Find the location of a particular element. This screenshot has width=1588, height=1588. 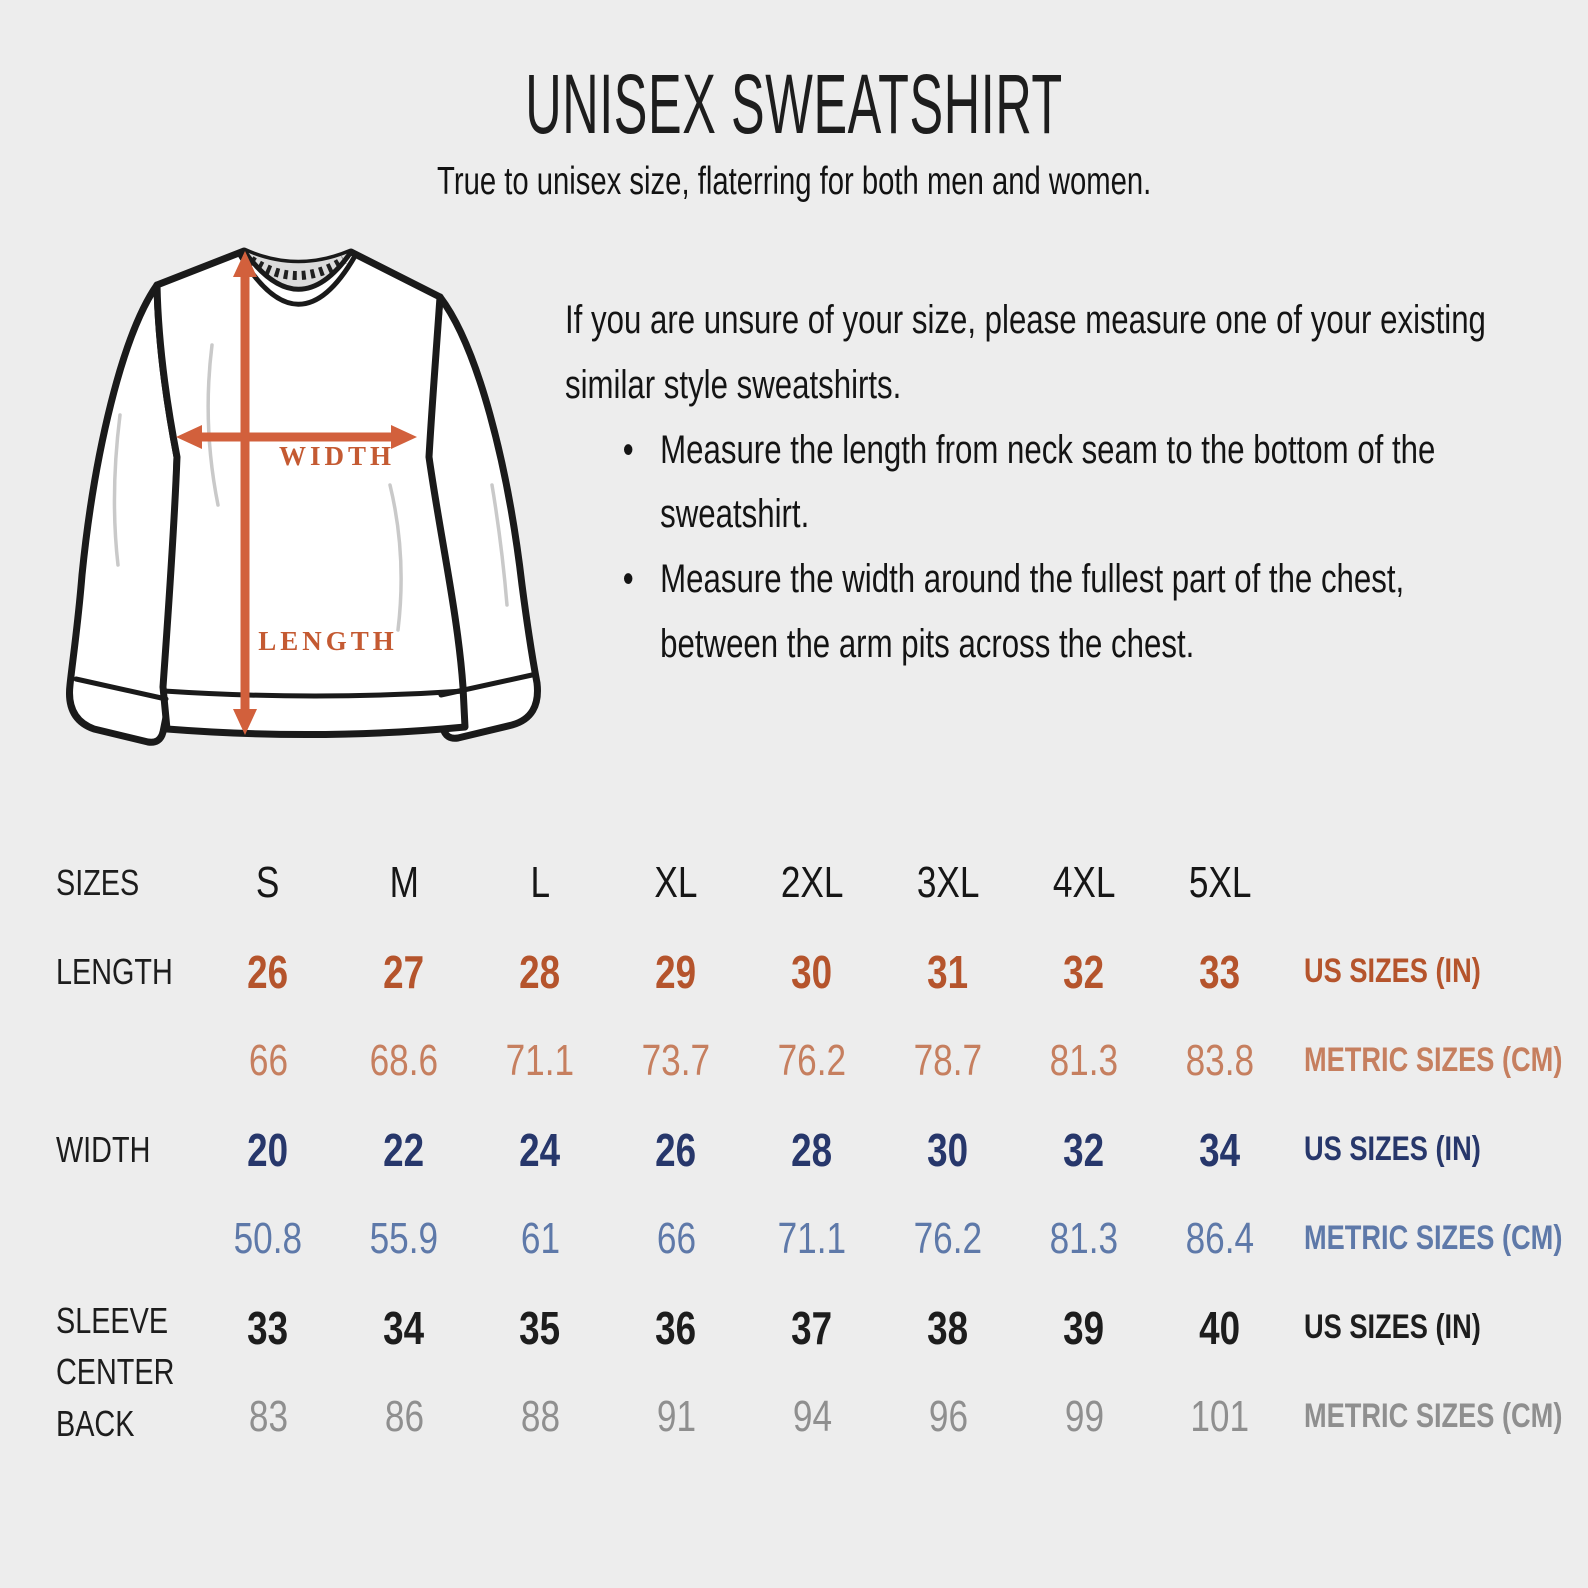

length-metric-value: 73.7 is located at coordinates (676, 1060).